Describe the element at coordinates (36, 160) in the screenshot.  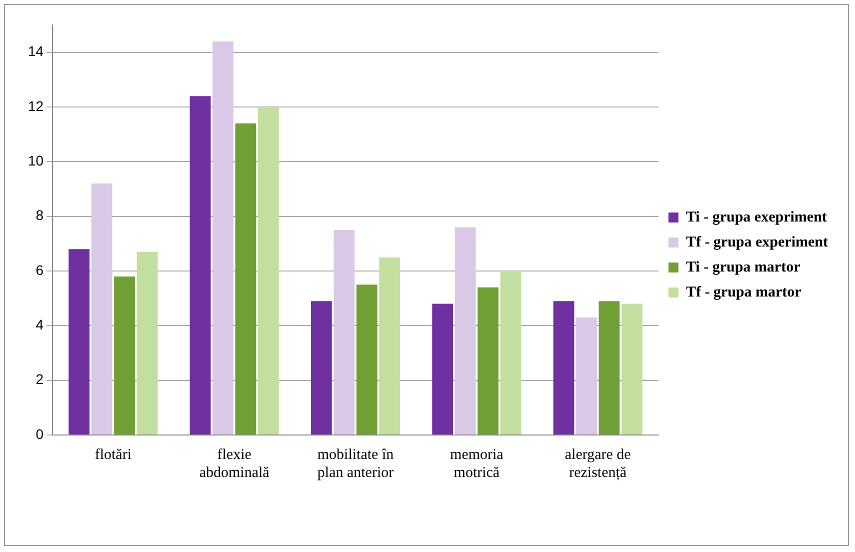
I see `y-tick-label: 10` at that location.